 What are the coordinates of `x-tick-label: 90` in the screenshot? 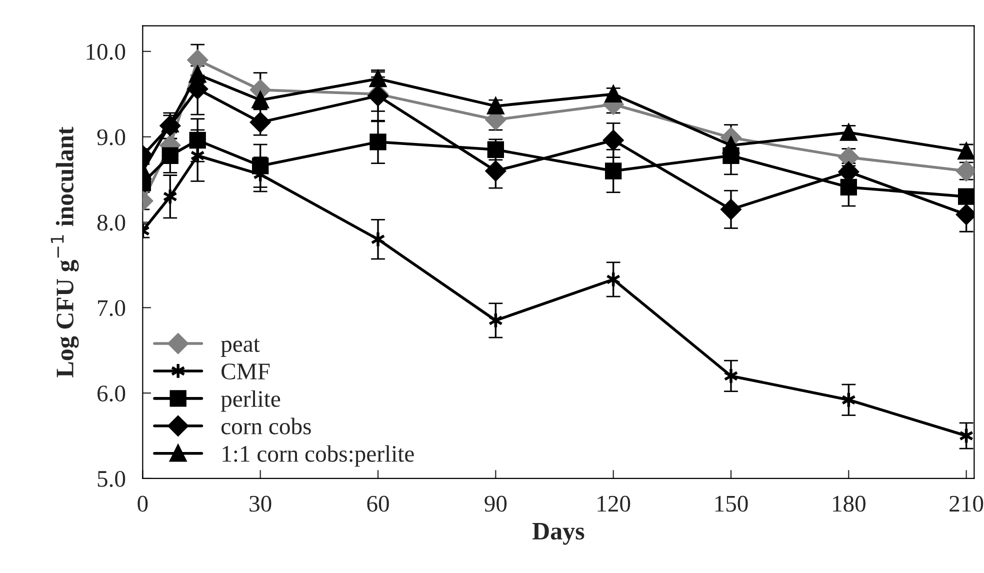 It's located at (495, 504).